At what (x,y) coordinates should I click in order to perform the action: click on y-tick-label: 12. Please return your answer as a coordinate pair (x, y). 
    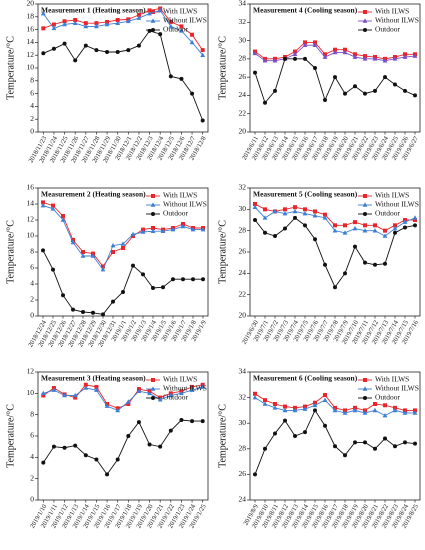
    Looking at the image, I should click on (31, 219).